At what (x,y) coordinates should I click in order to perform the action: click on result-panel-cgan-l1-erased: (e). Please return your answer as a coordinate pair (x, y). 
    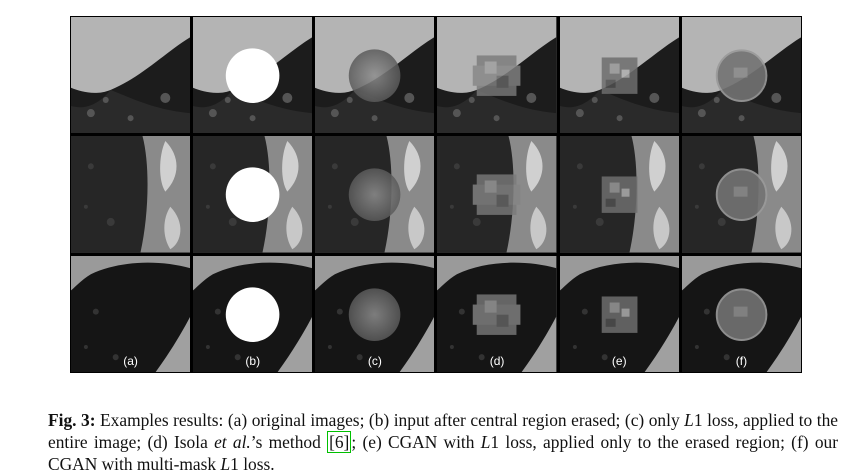
    Looking at the image, I should click on (619, 313).